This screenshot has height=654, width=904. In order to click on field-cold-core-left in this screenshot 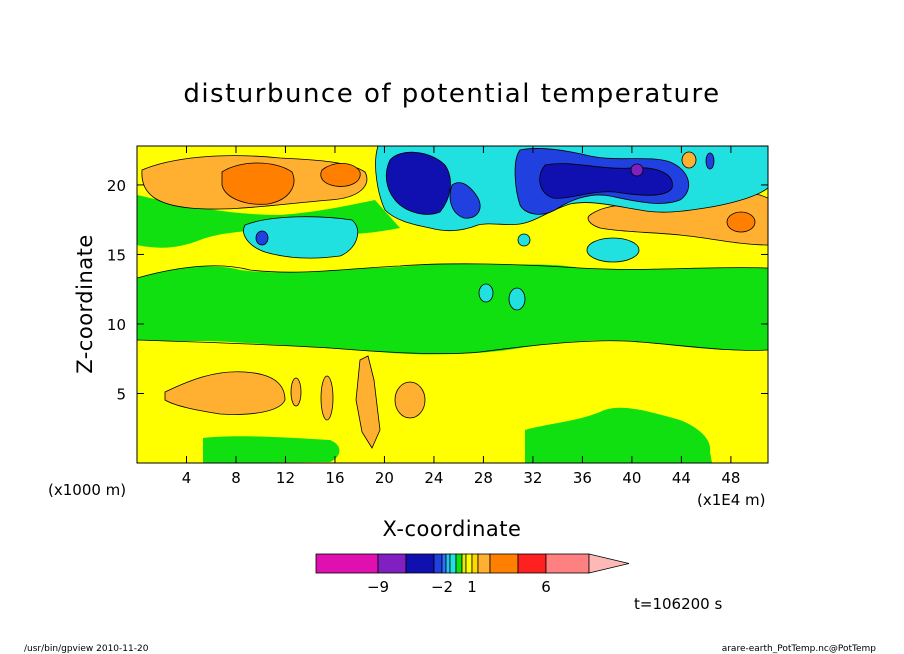, I will do `click(418, 183)`.